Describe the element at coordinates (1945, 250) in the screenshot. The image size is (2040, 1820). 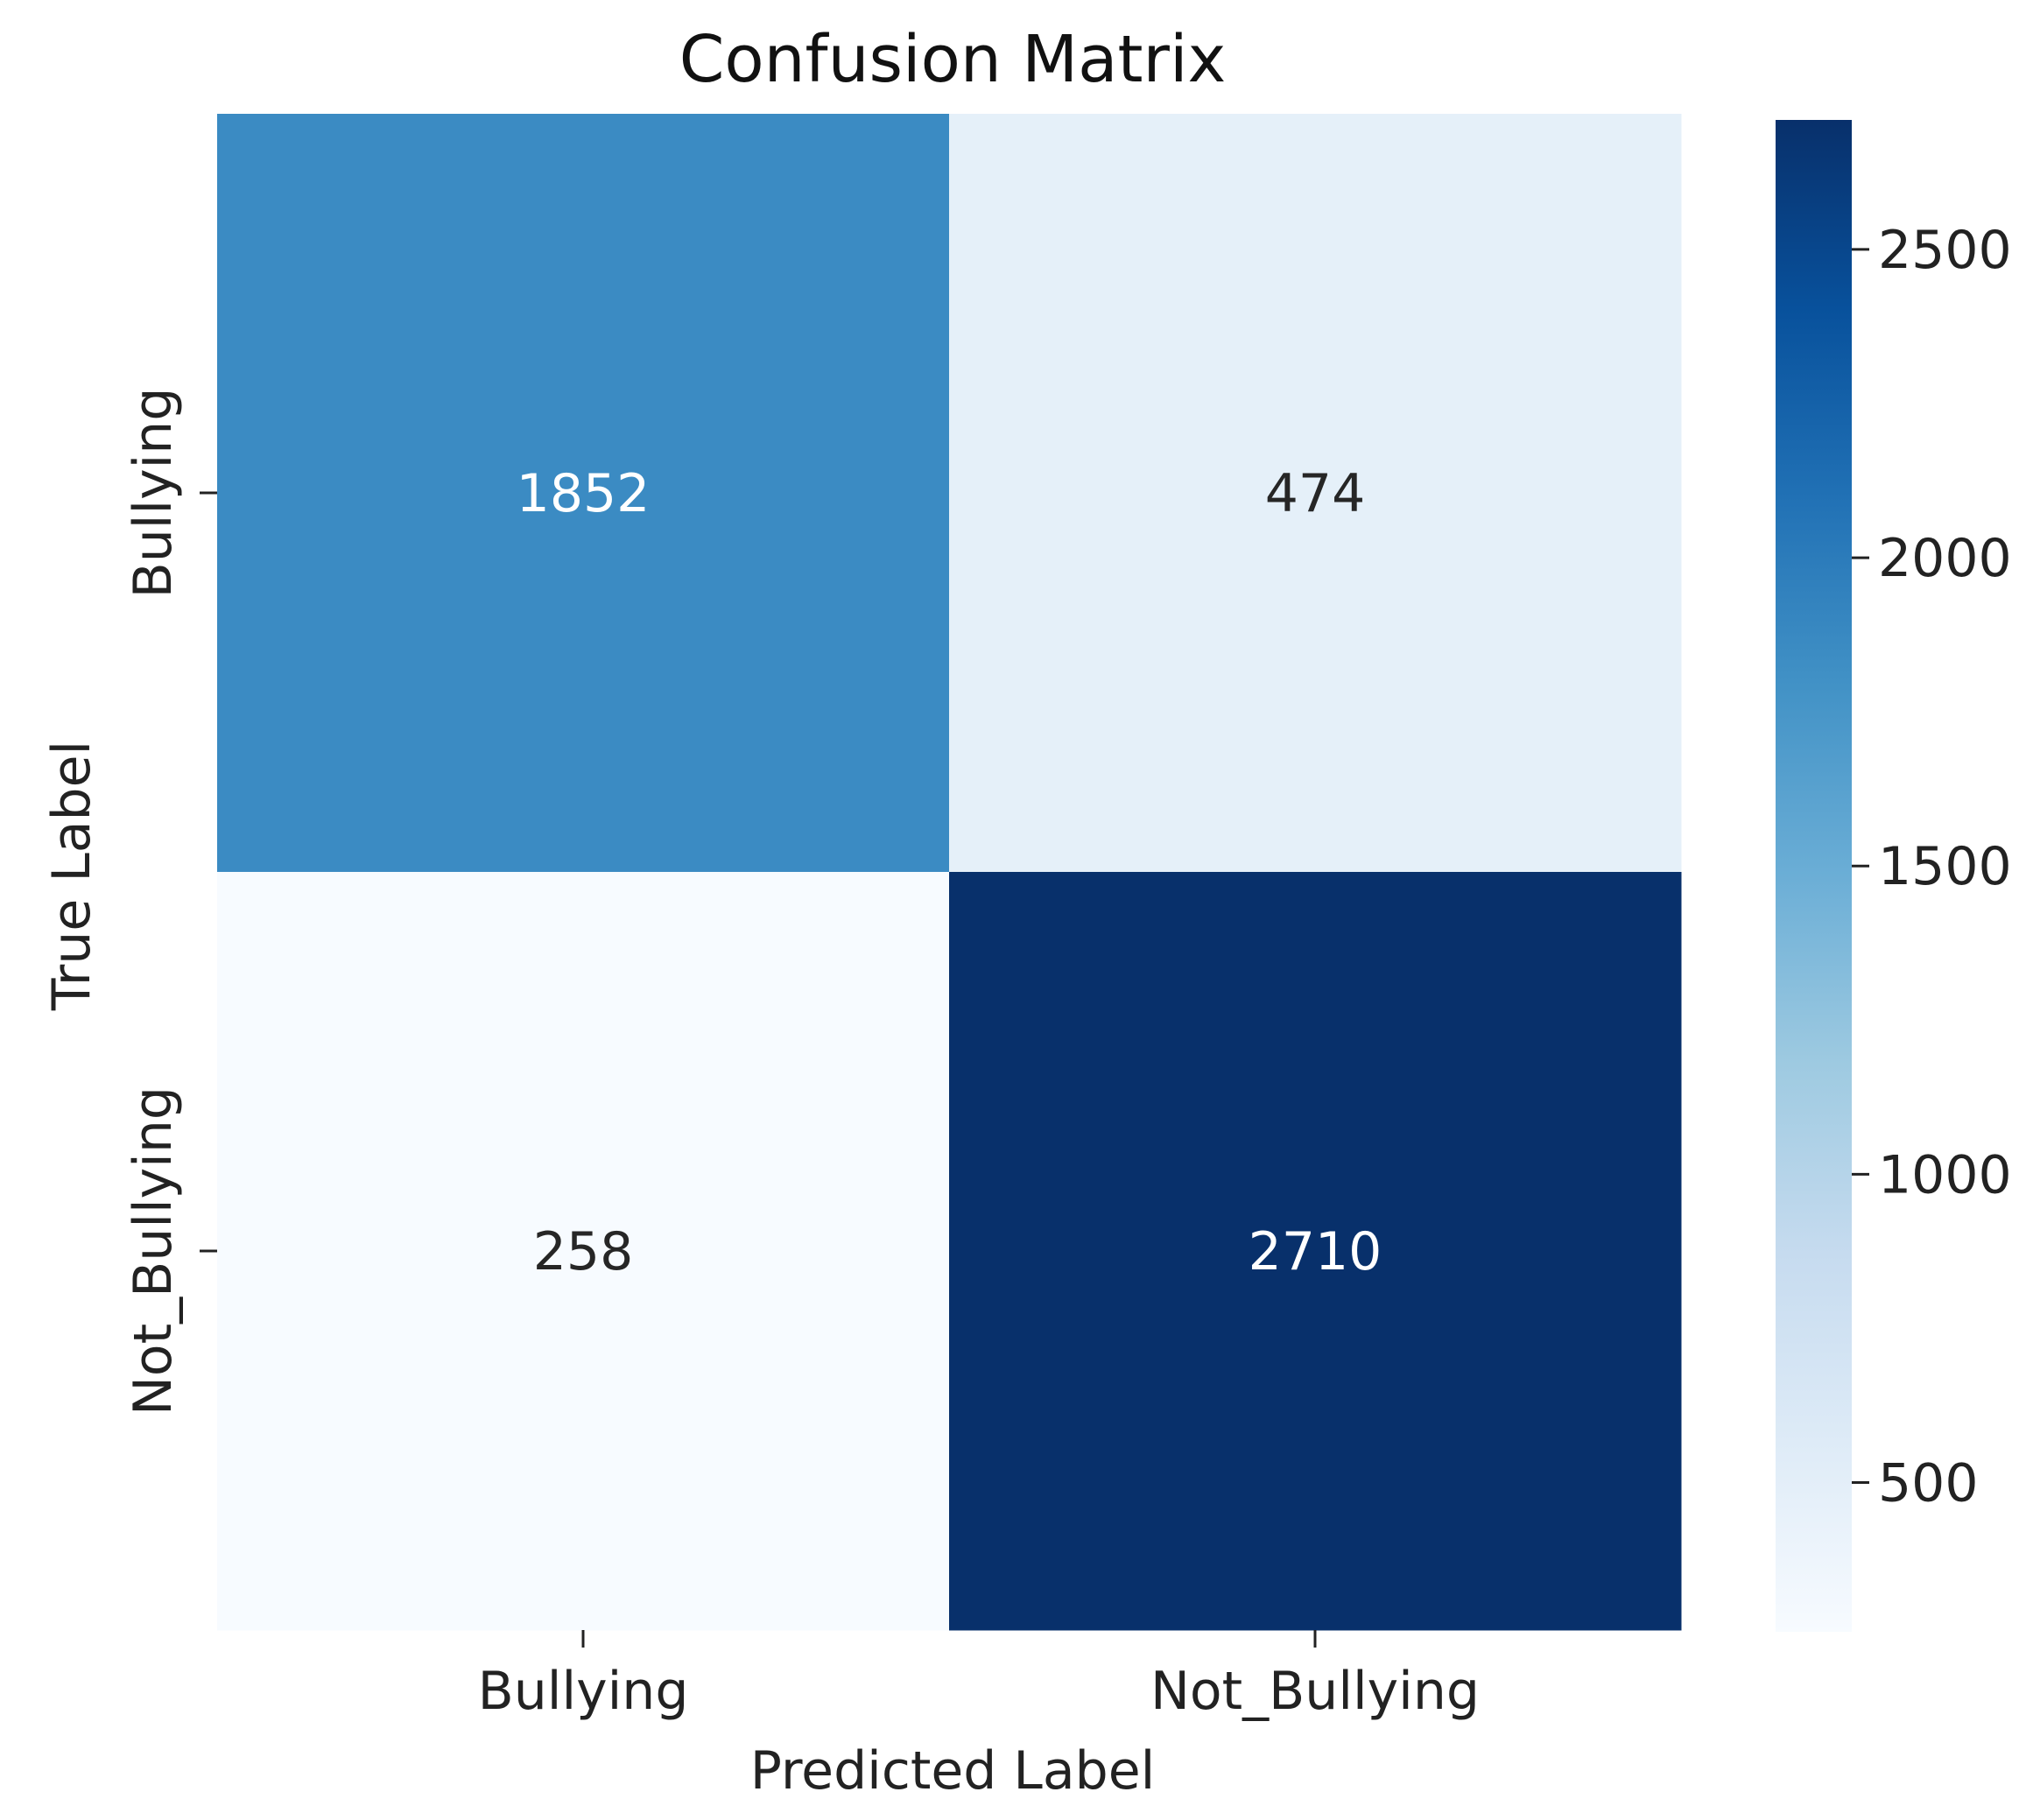
I see `colorbar-tick-label: 2500` at that location.